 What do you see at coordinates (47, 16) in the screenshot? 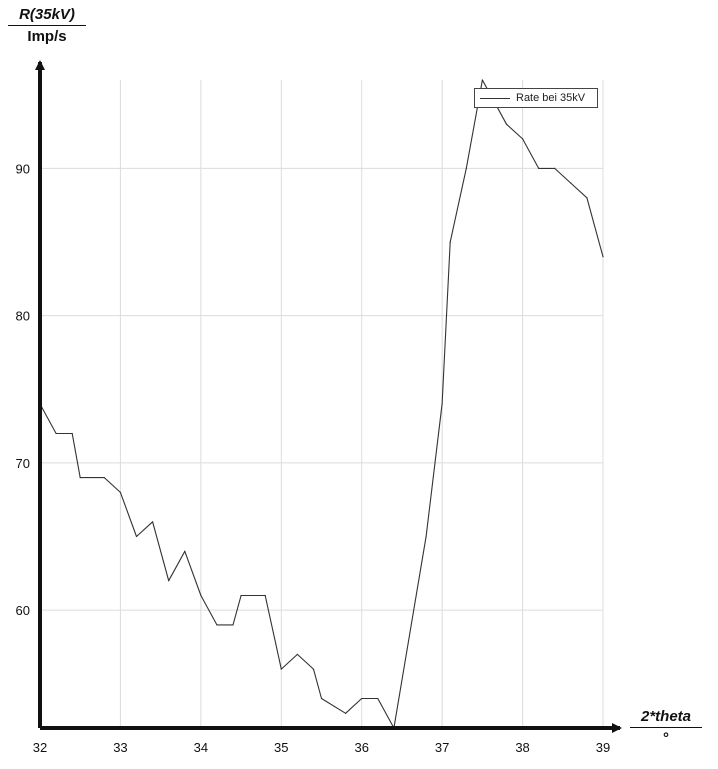
I see `y-axis-title: R(35kV)` at bounding box center [47, 16].